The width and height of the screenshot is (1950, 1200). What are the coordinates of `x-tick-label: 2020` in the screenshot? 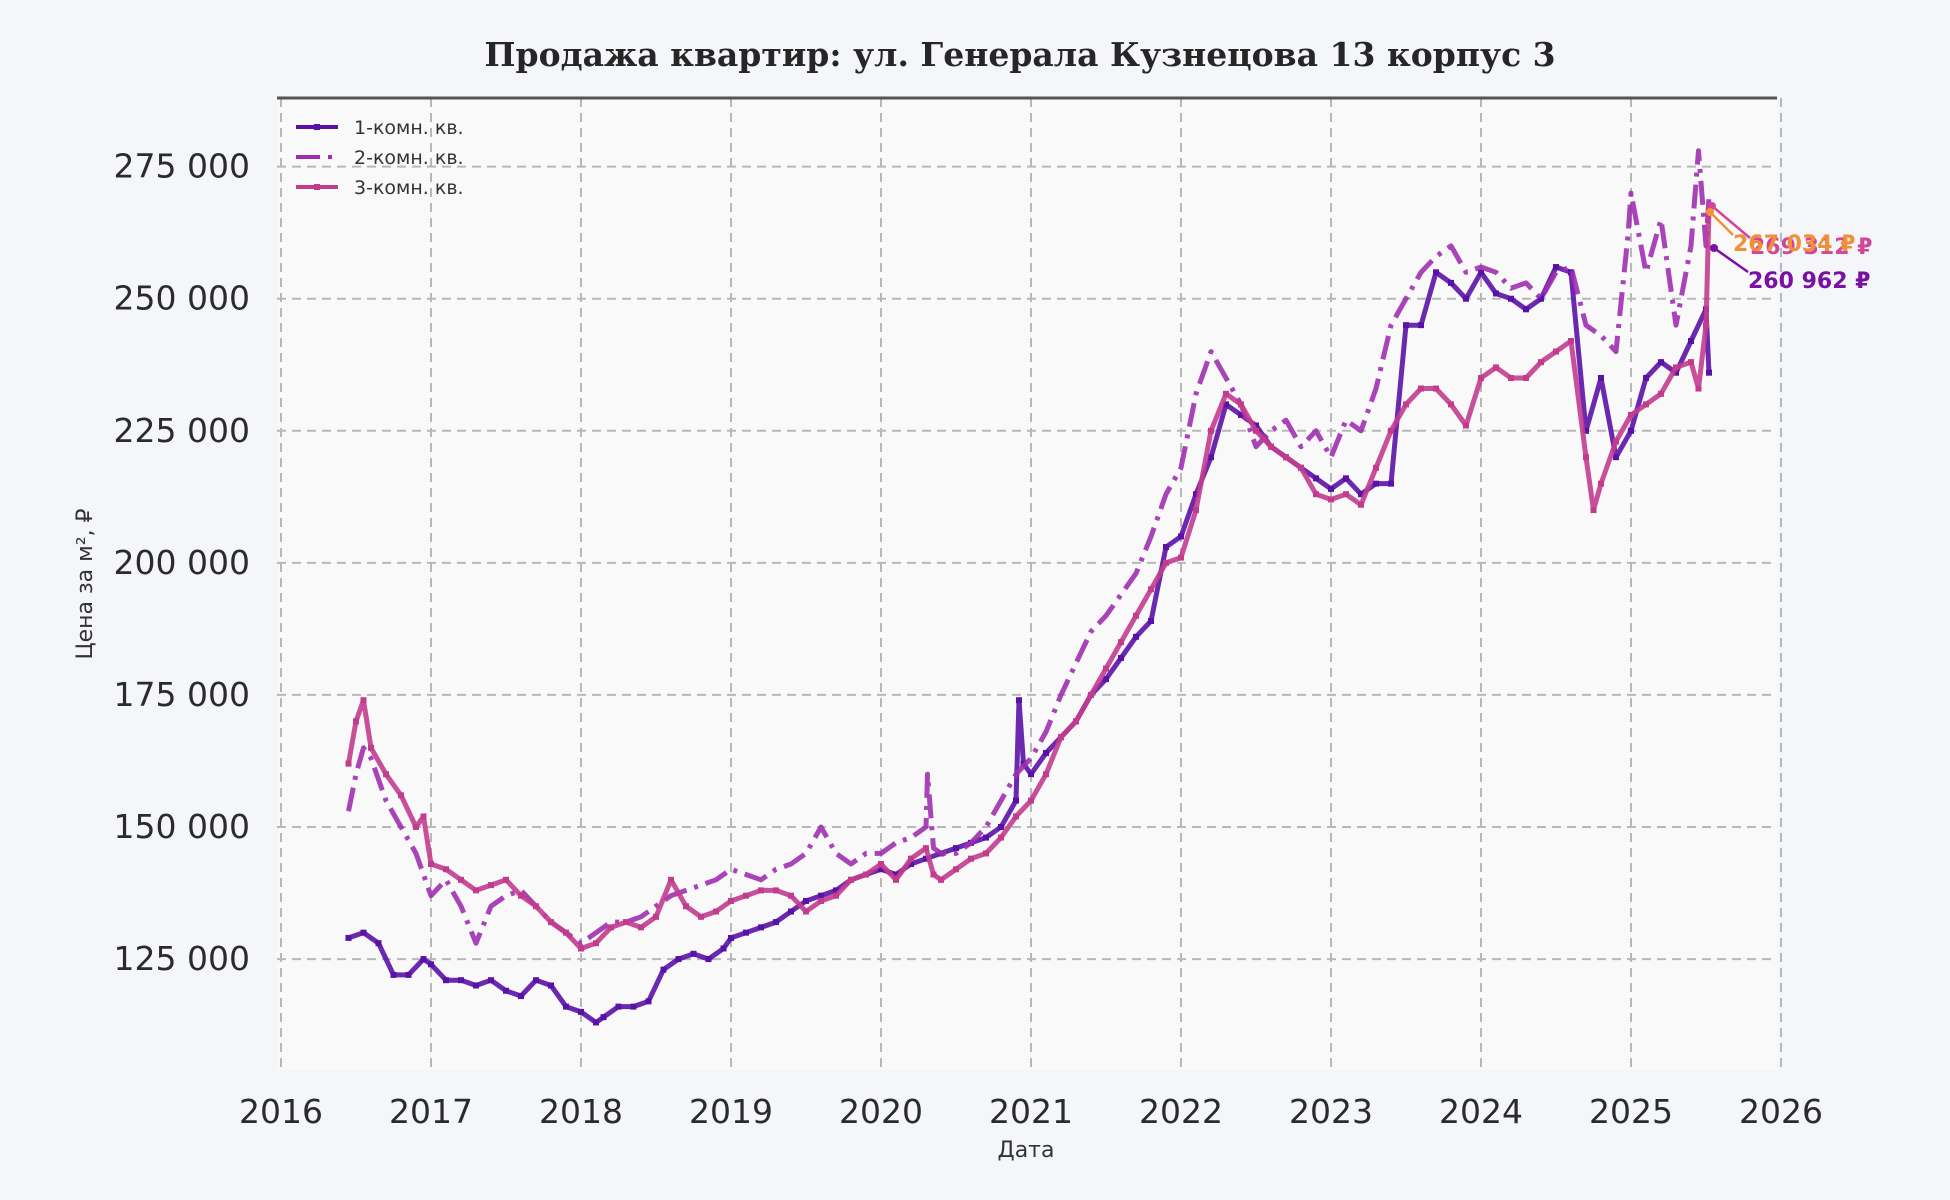 It's located at (881, 1111).